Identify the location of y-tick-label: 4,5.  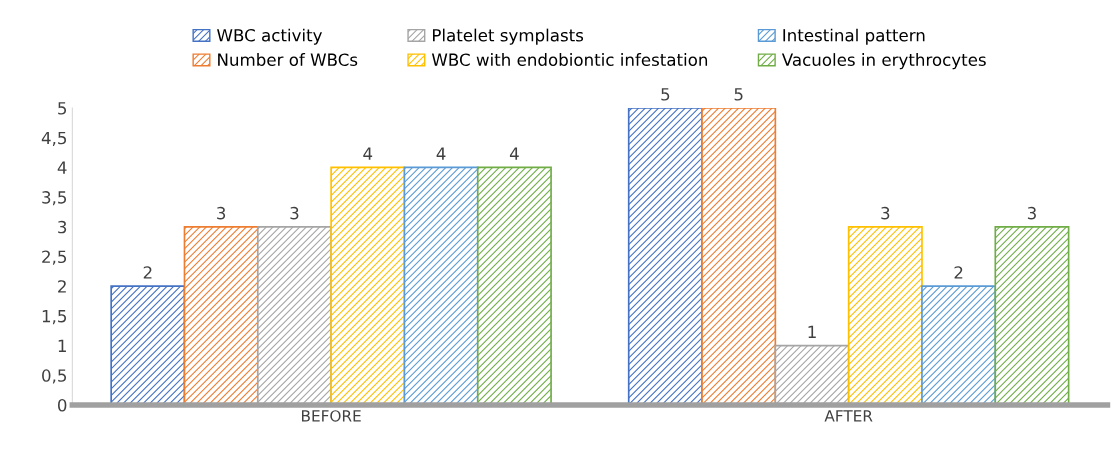
(54, 138).